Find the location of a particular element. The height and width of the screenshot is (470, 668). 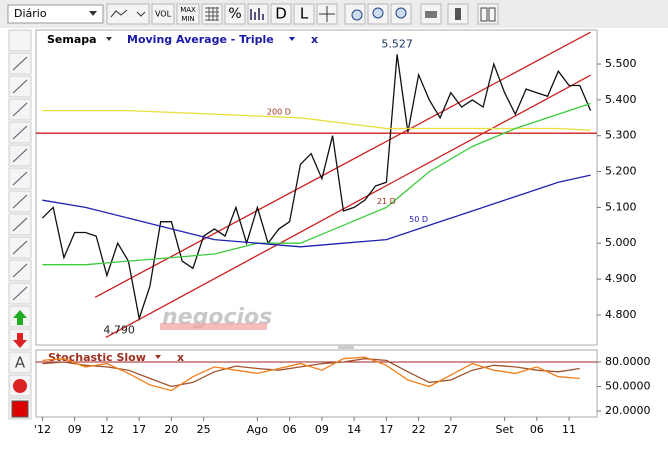

l-text: L is located at coordinates (304, 14).